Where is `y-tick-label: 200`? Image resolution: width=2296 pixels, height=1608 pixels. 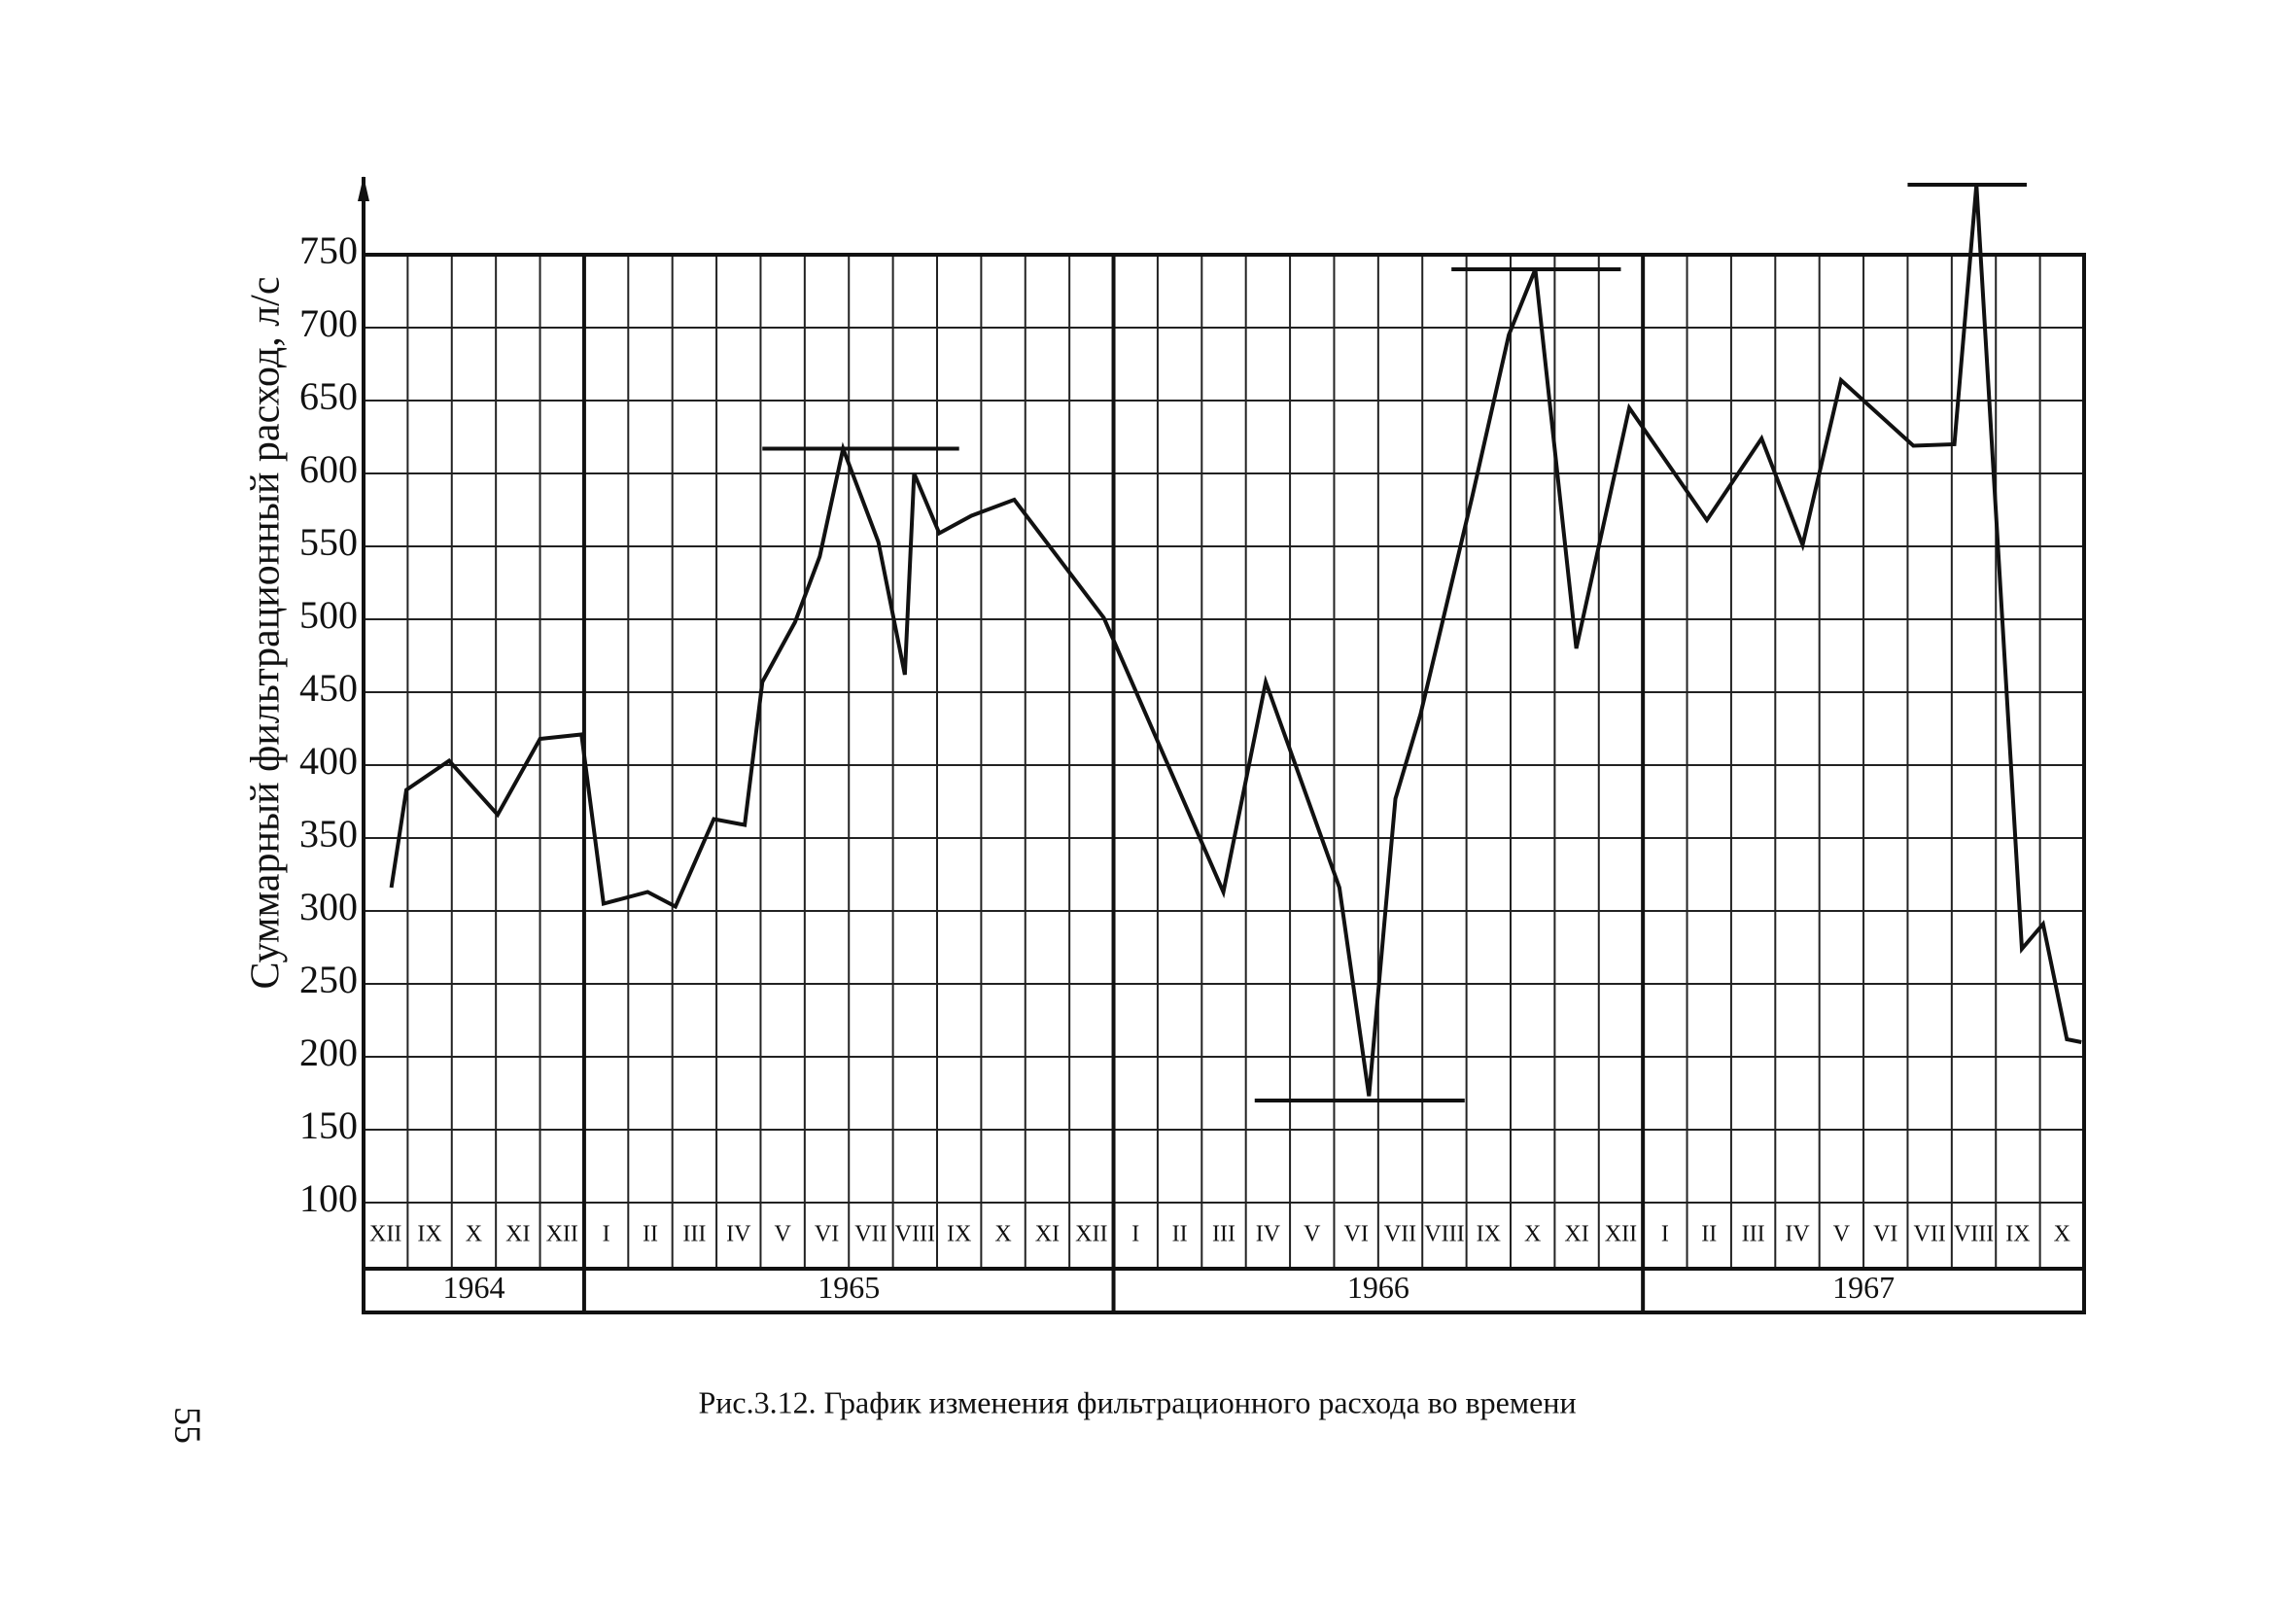
y-tick-label: 200 is located at coordinates (328, 1052).